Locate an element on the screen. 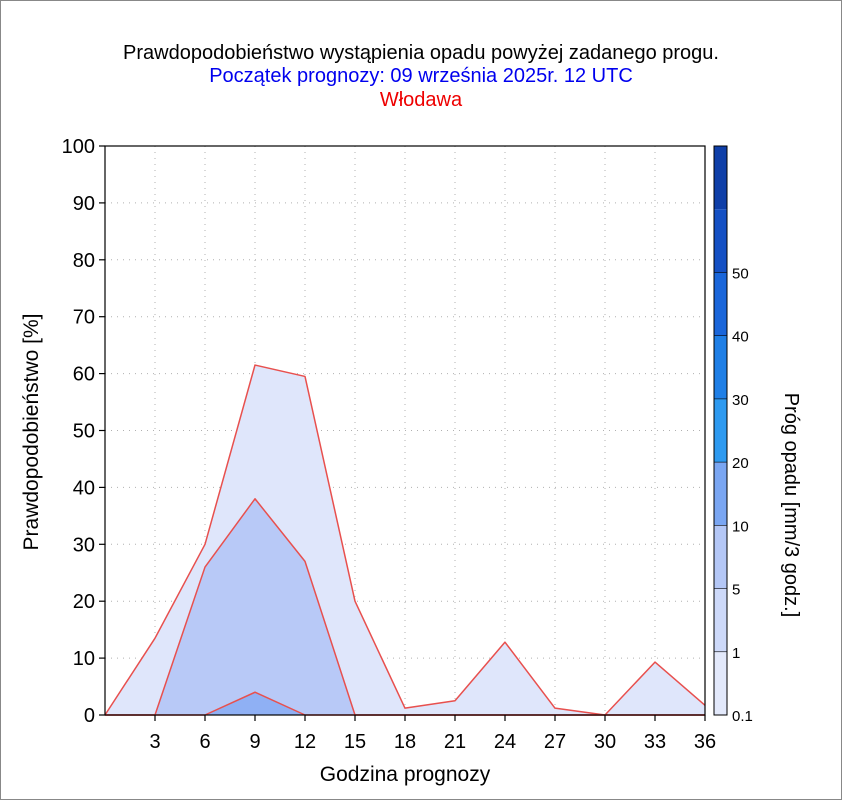 The image size is (842, 800). y-tick-label: 0 is located at coordinates (89, 716).